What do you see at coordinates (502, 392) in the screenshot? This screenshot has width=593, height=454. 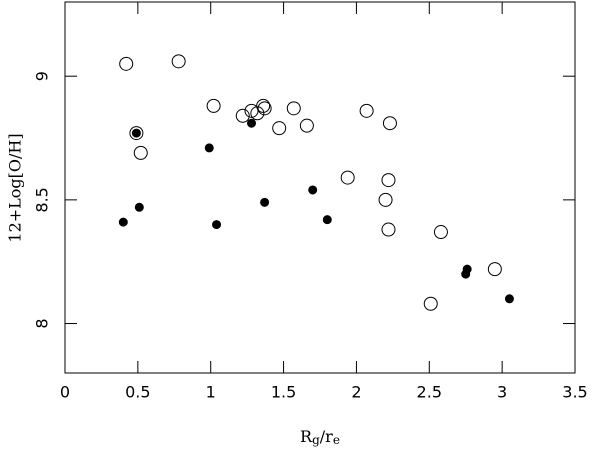 I see `x-tick-label: 3` at bounding box center [502, 392].